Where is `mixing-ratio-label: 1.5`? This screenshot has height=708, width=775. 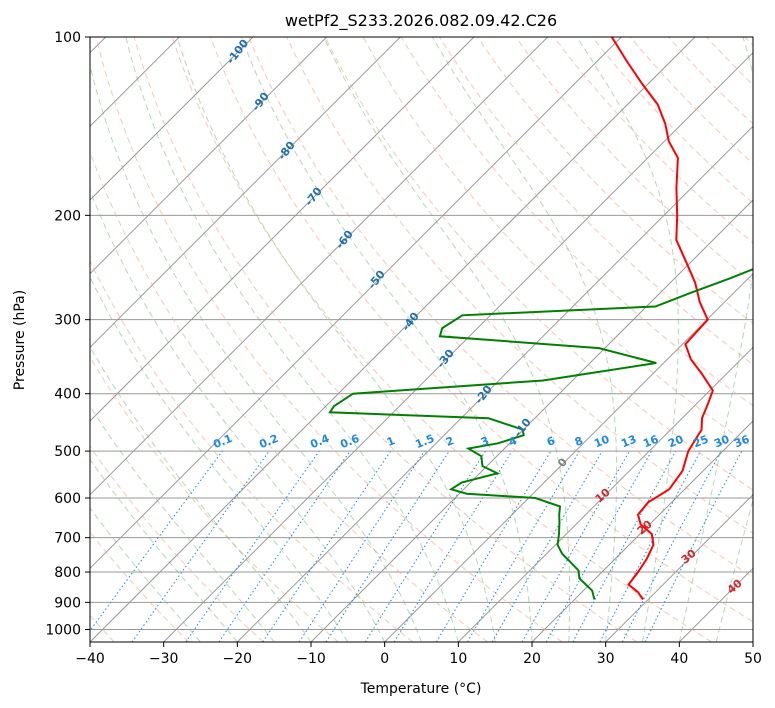
mixing-ratio-label: 1.5 is located at coordinates (424, 441).